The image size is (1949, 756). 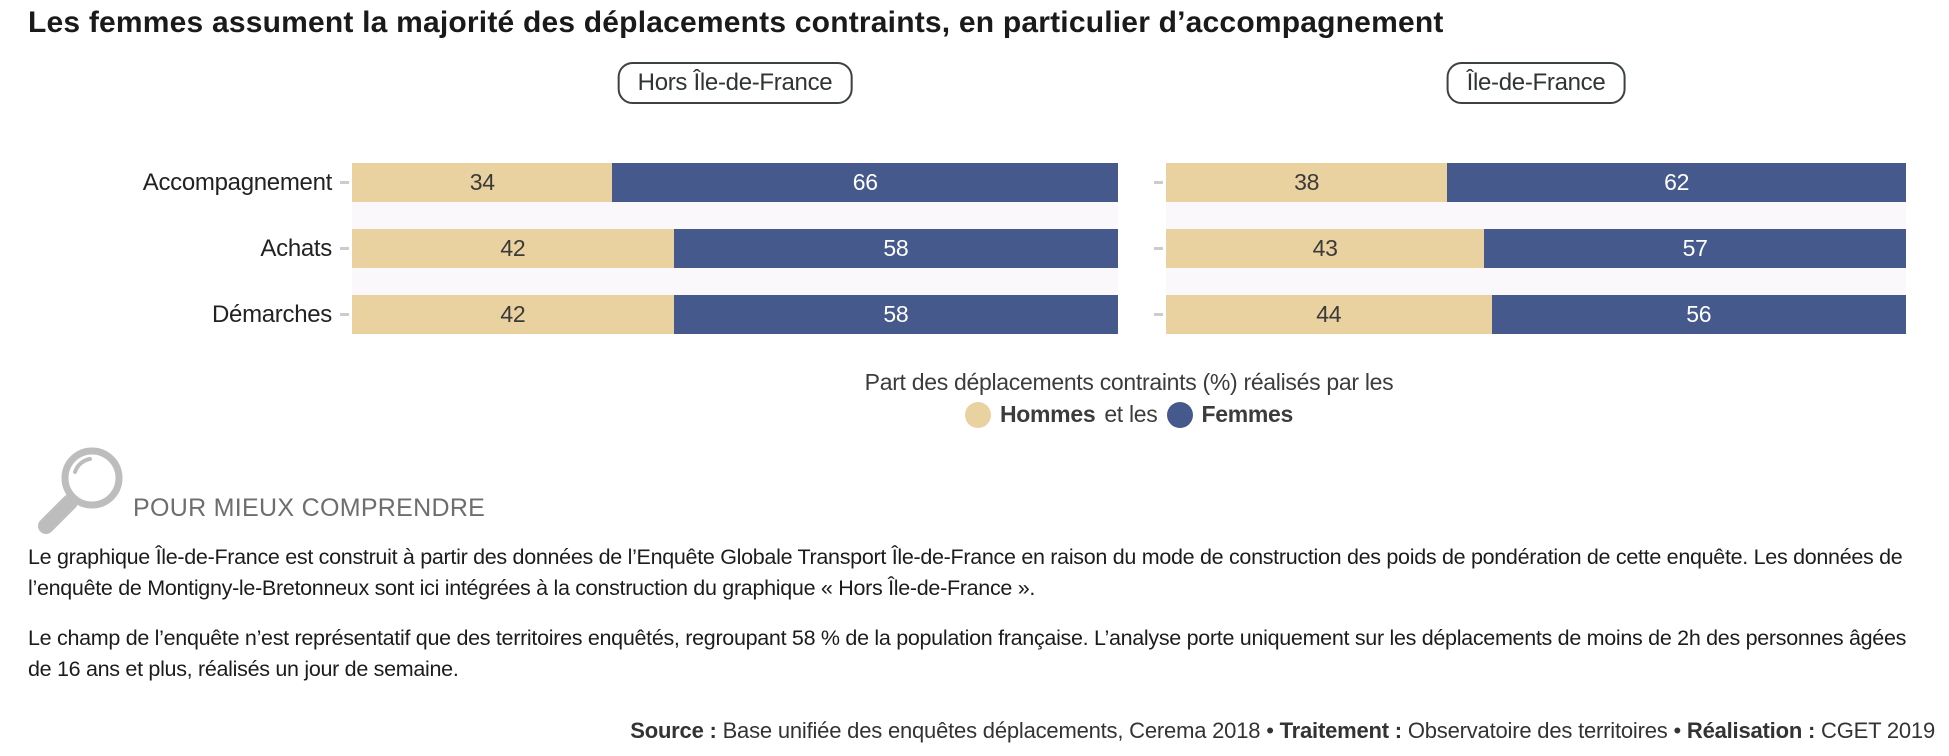 I want to click on source-value: Observatoire des territoires •, so click(x=1544, y=730).